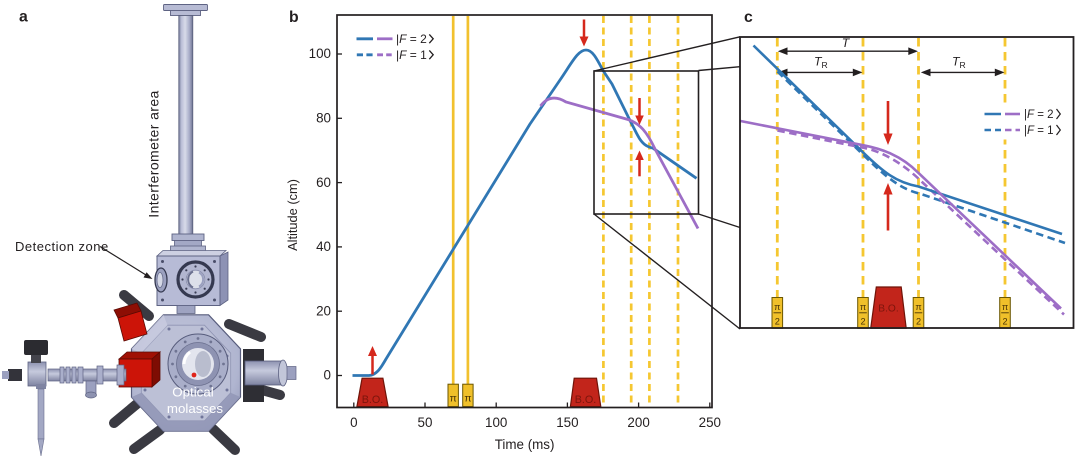  What do you see at coordinates (425, 422) in the screenshot?
I see `svg-text: 50` at bounding box center [425, 422].